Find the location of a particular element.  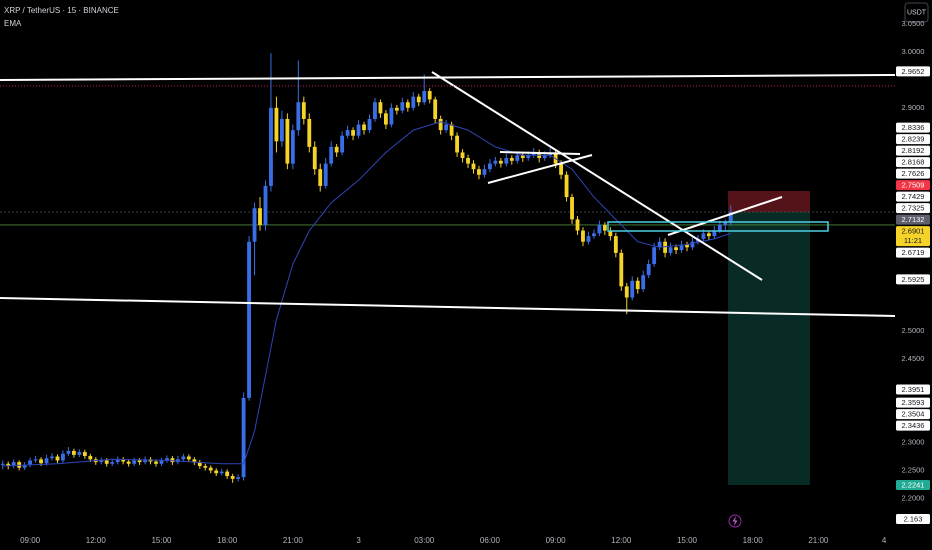

currency-button is located at coordinates (916, 12).